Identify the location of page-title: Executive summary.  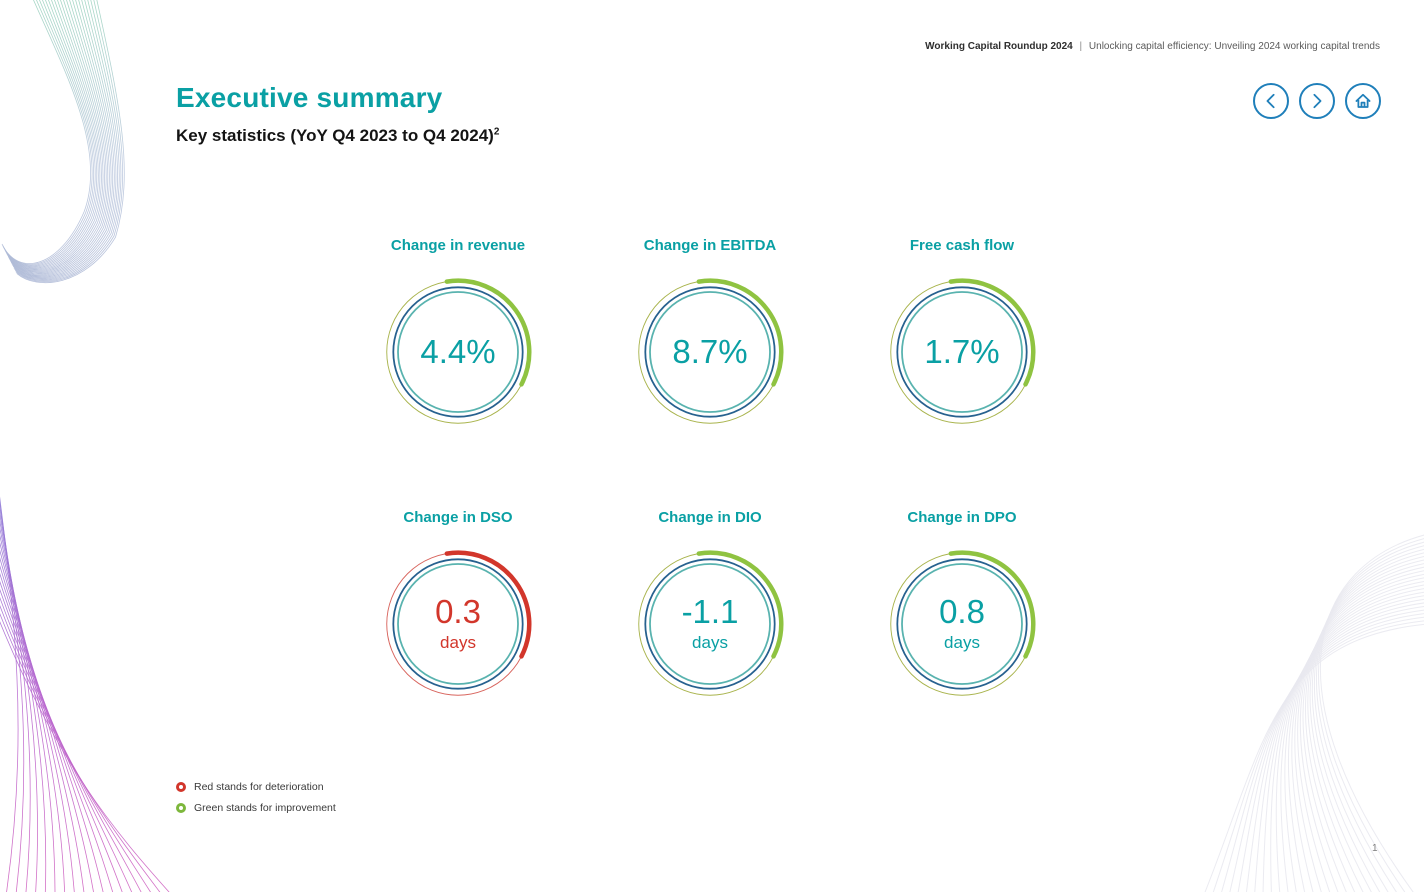
(309, 97).